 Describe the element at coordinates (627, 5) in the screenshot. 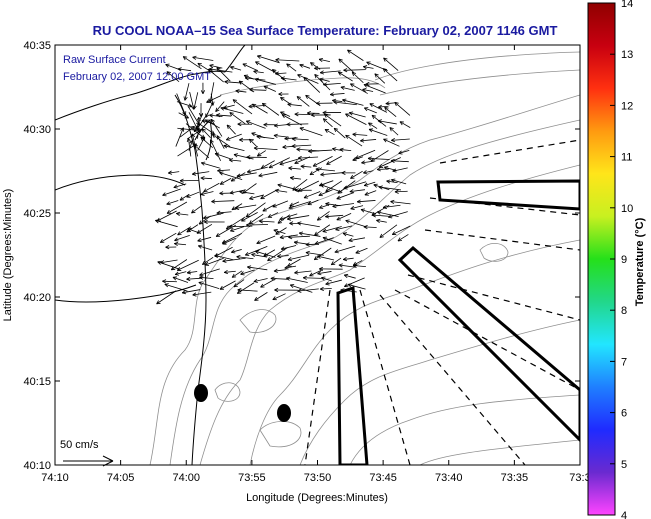

I see `colorbar-tick-label: 14` at that location.